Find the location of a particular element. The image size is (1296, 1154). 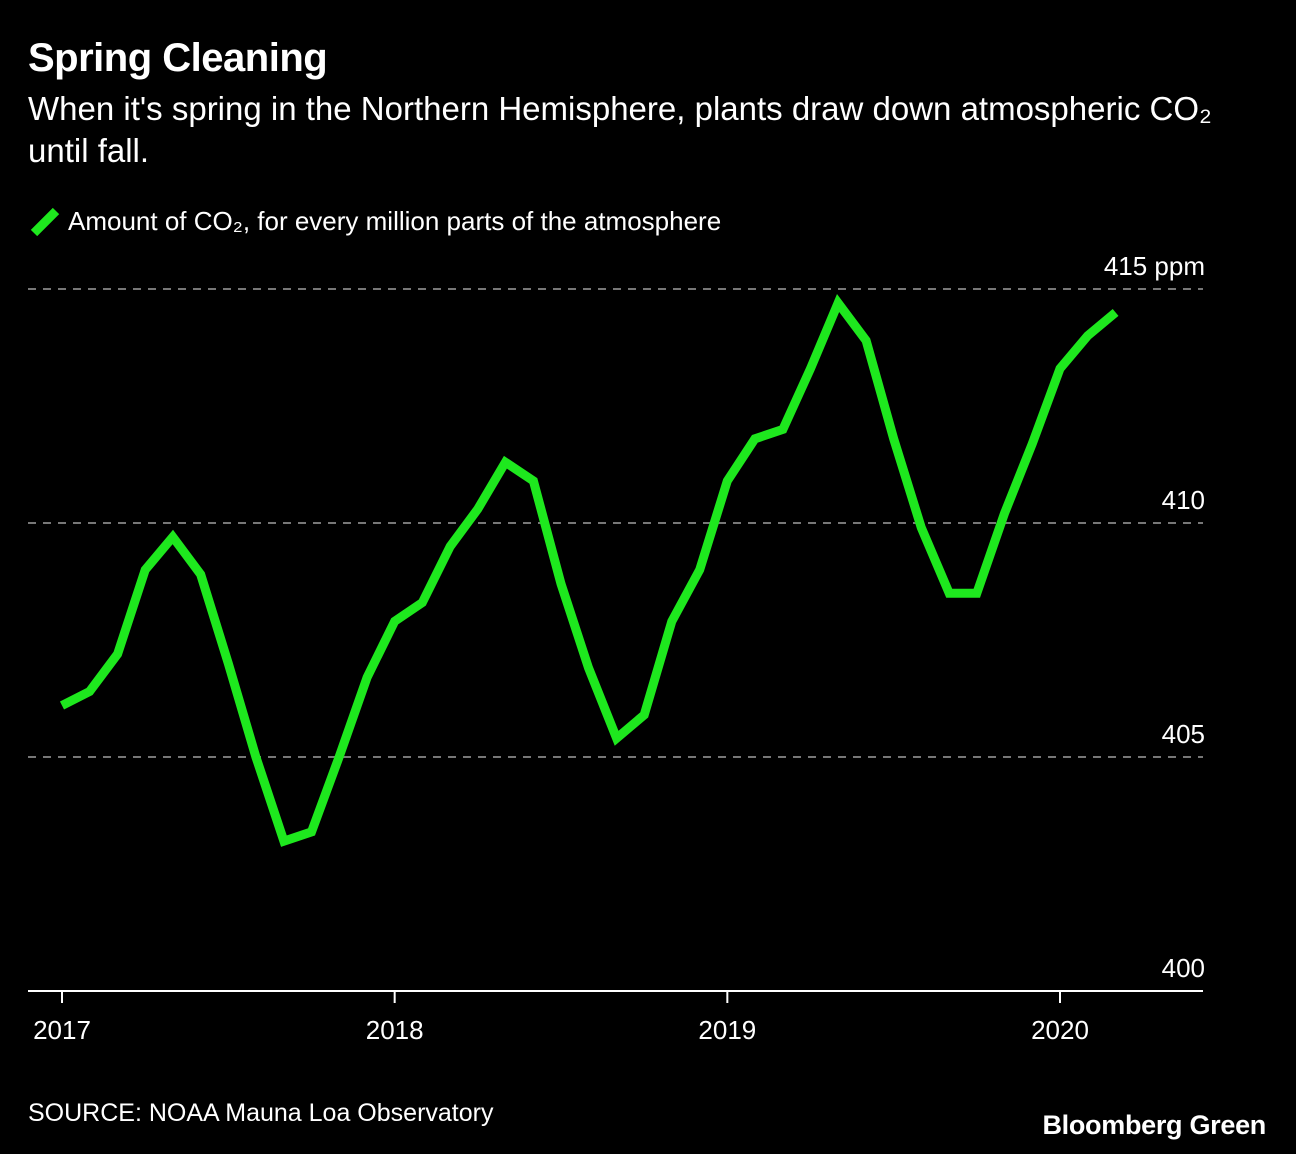

x-tick-label-2019: 2019 is located at coordinates (727, 1030).